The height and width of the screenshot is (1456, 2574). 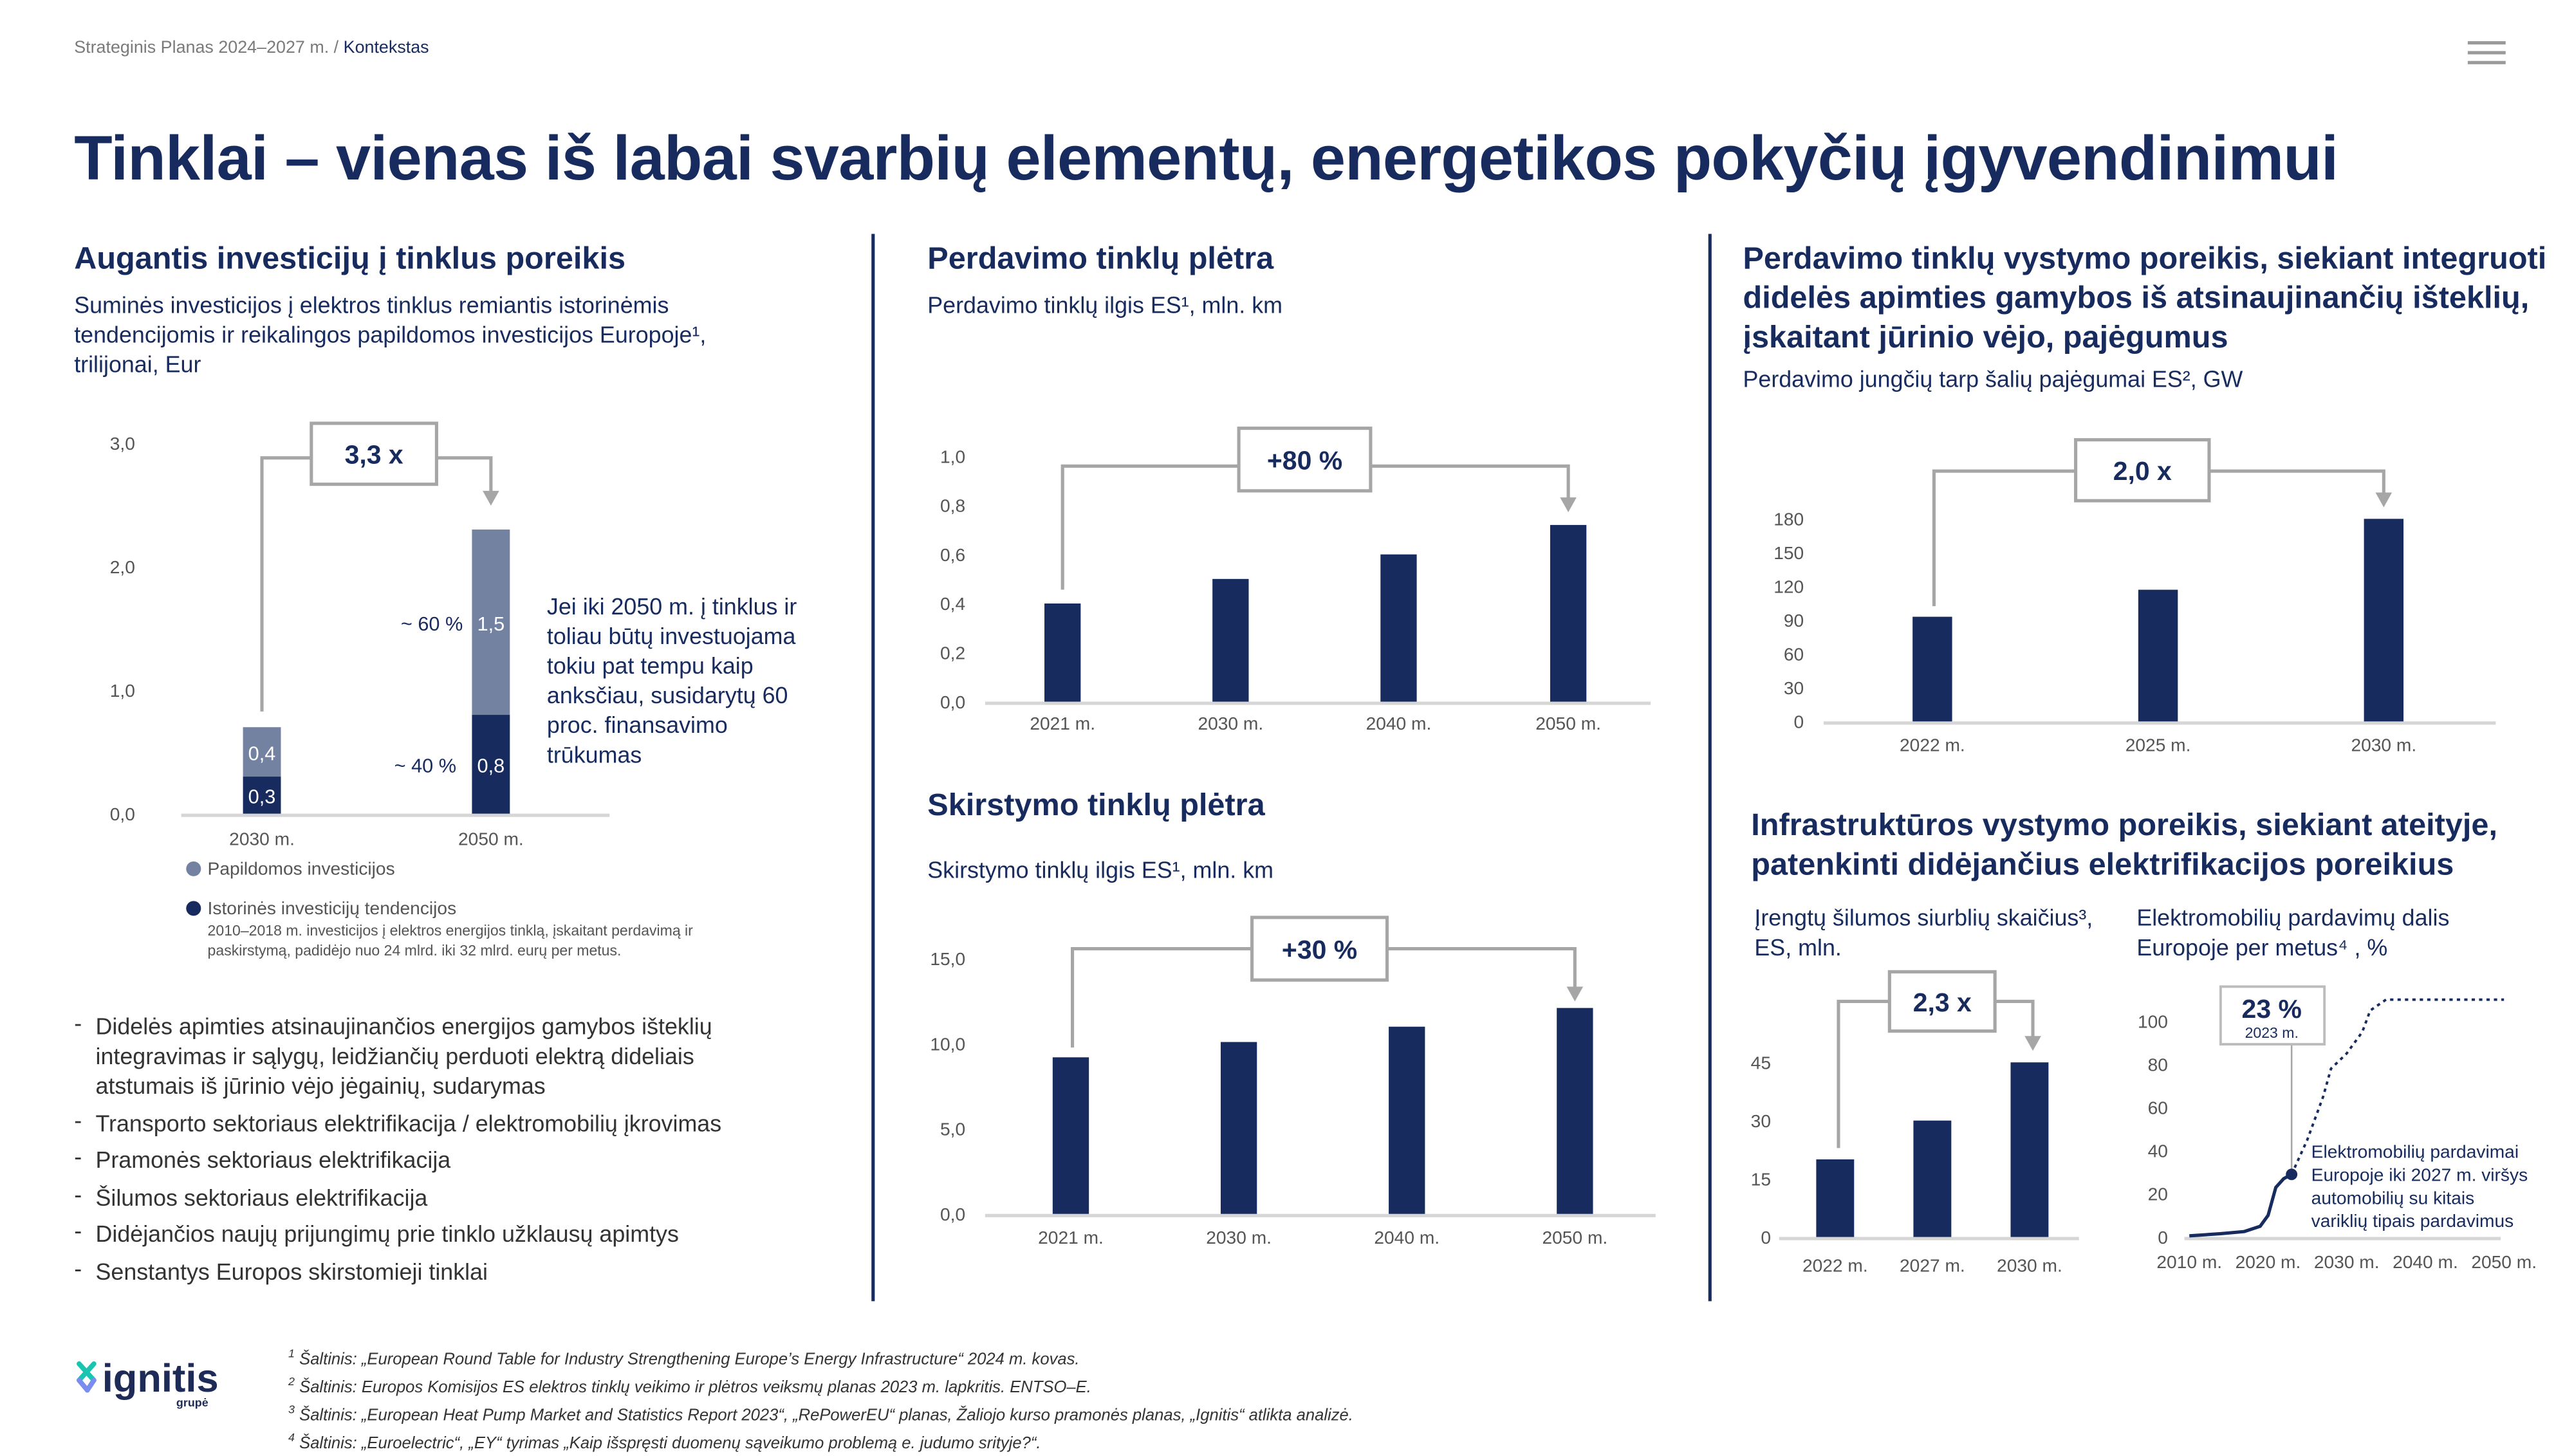 What do you see at coordinates (491, 622) in the screenshot?
I see `bar-segment` at bounding box center [491, 622].